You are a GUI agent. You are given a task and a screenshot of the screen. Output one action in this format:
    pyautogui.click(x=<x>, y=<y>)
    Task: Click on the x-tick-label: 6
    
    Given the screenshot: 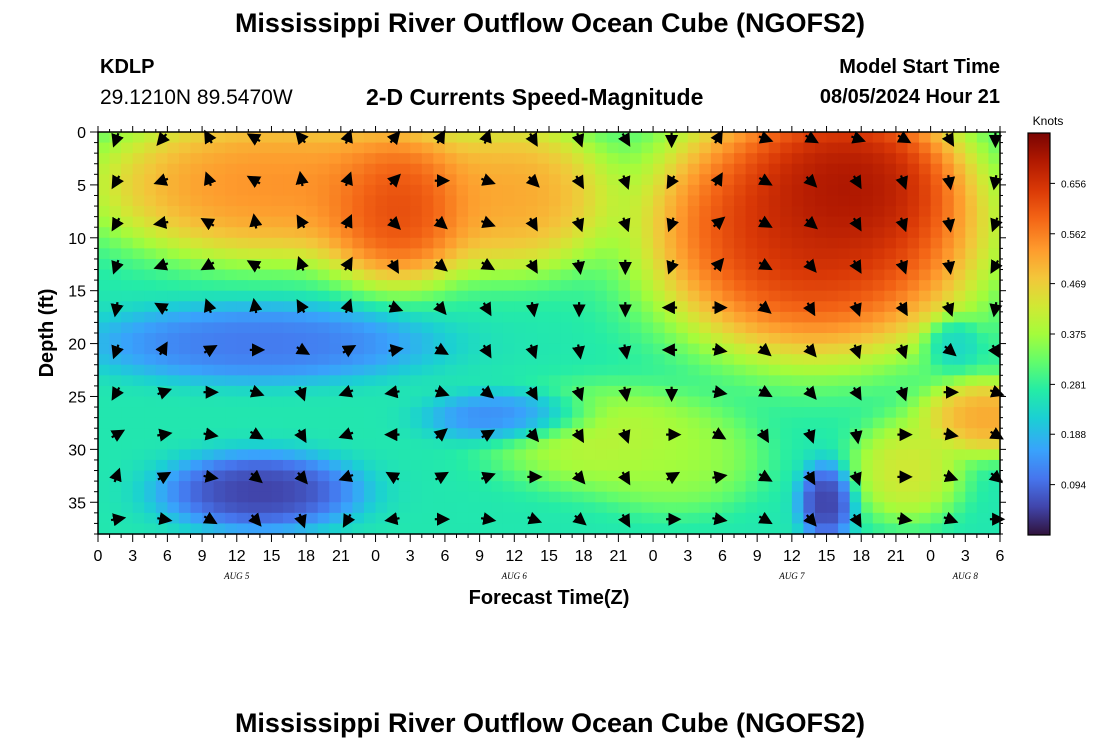 What is the action you would take?
    pyautogui.click(x=167, y=556)
    